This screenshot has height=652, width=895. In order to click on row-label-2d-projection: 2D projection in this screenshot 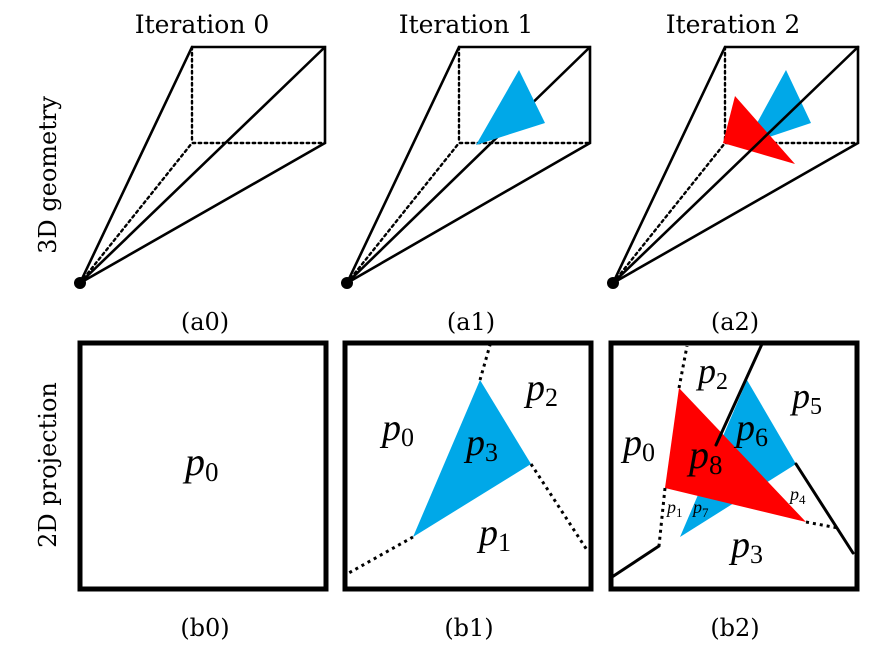, I will do `click(48, 465)`.